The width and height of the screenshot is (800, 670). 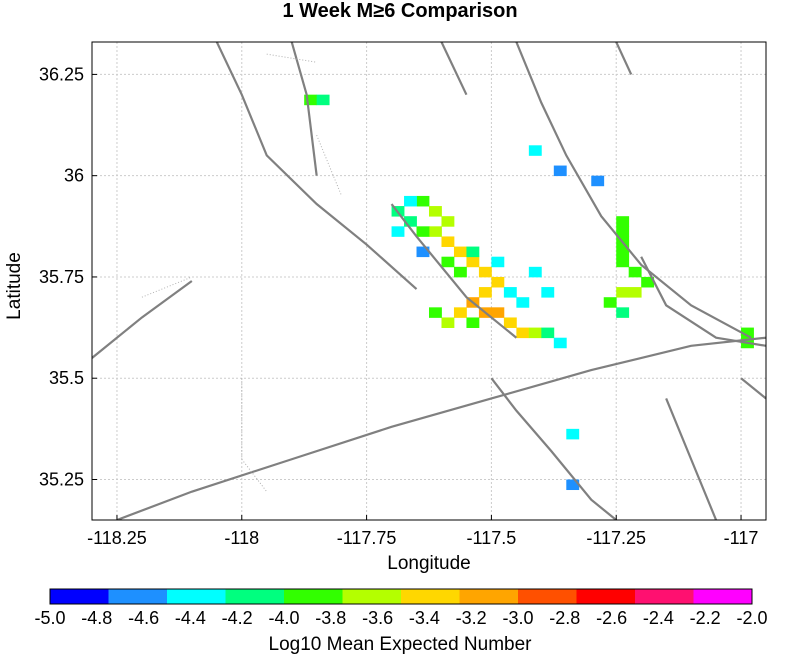 What do you see at coordinates (96, 618) in the screenshot?
I see `colorbar-tick-label: -4.8` at bounding box center [96, 618].